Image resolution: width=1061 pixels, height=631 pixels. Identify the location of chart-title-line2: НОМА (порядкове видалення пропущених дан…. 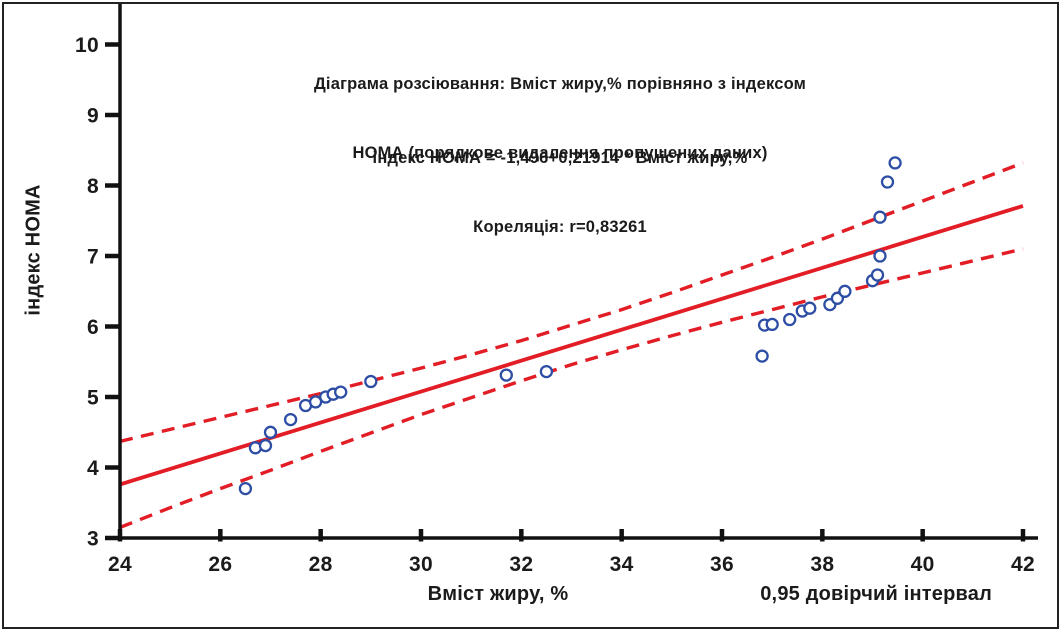
(560, 153).